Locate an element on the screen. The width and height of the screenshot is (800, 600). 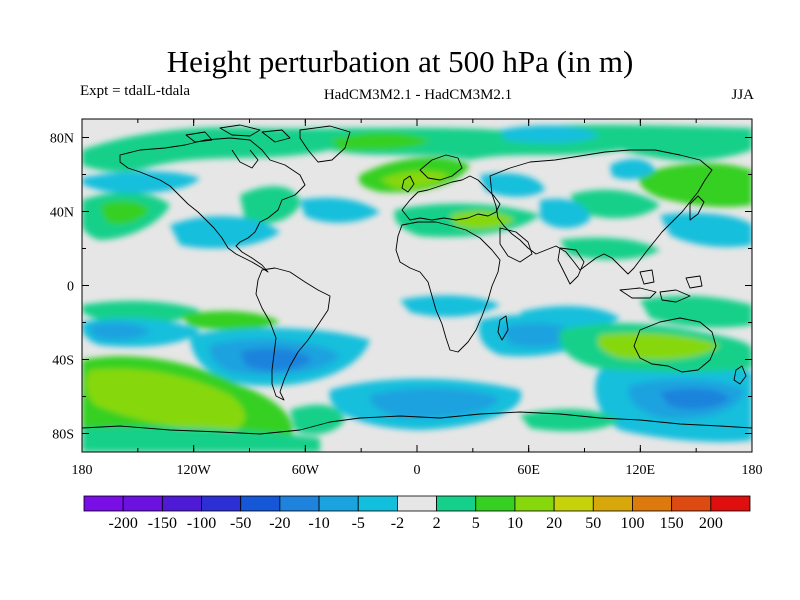
coastline-indonesia is located at coordinates (661, 286).